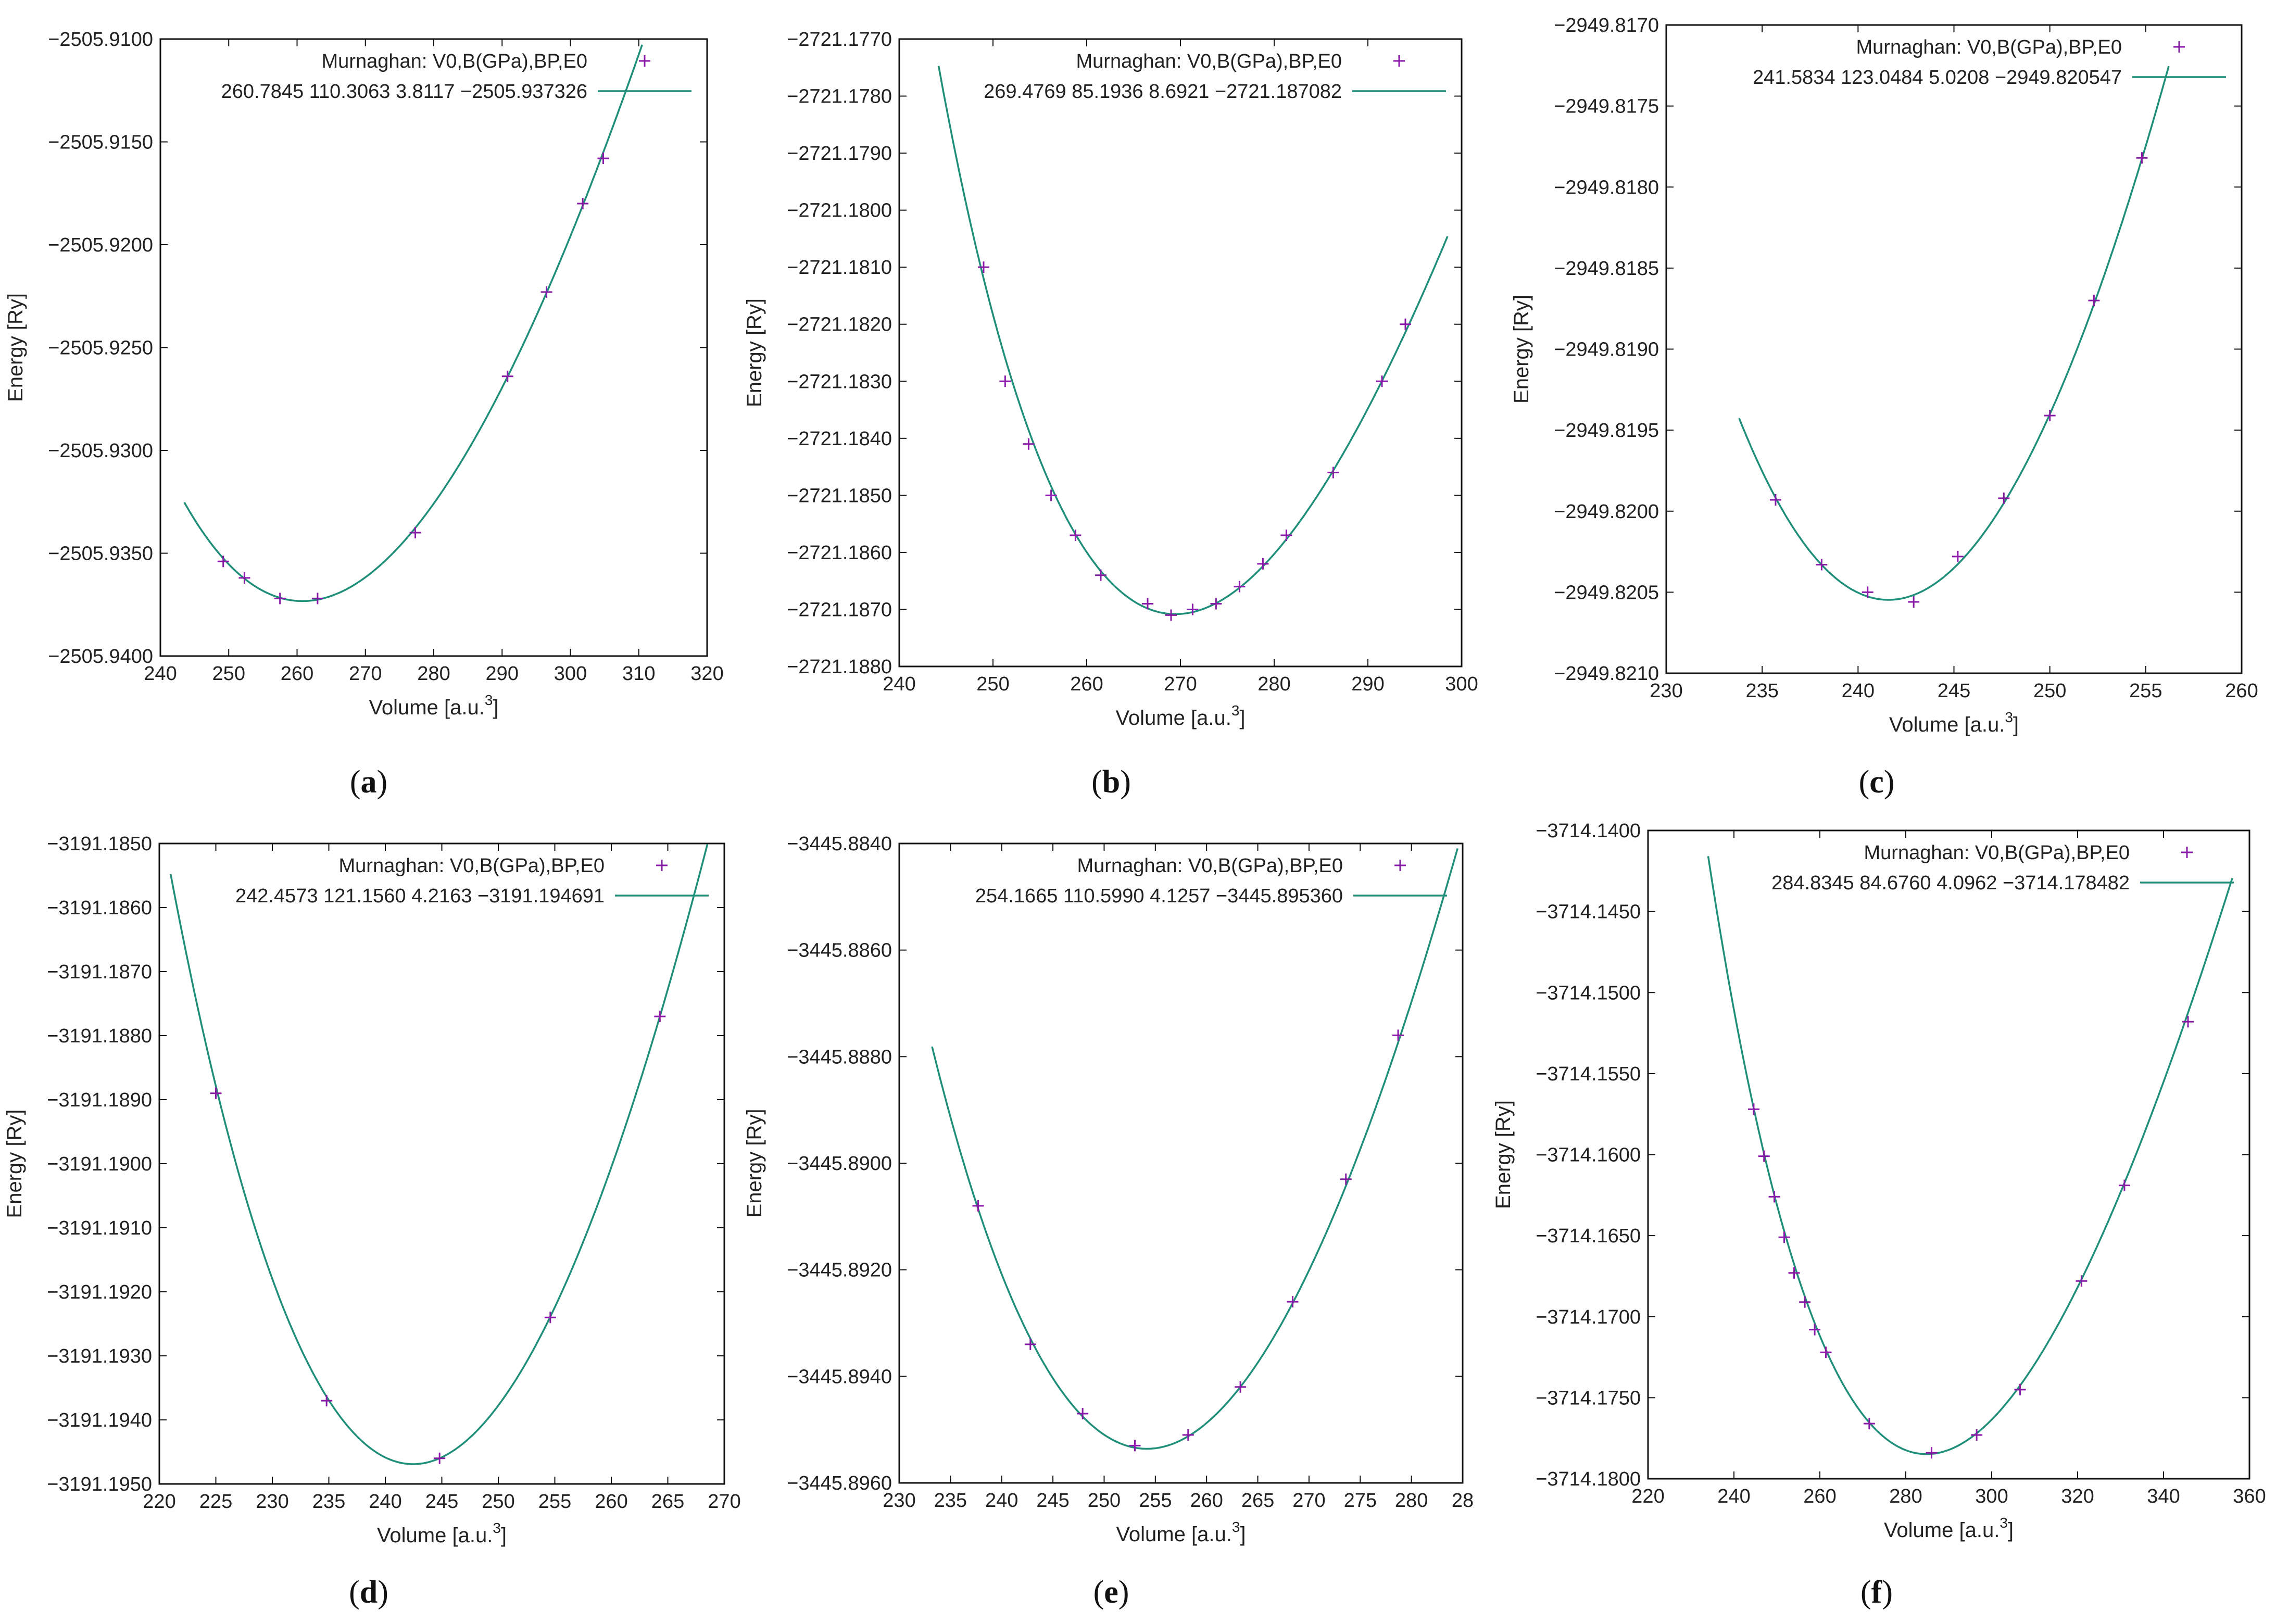 The height and width of the screenshot is (1624, 2276). I want to click on legend-fit-label: 242.4573 121.1560 4.2163 −3191.194691, so click(420, 896).